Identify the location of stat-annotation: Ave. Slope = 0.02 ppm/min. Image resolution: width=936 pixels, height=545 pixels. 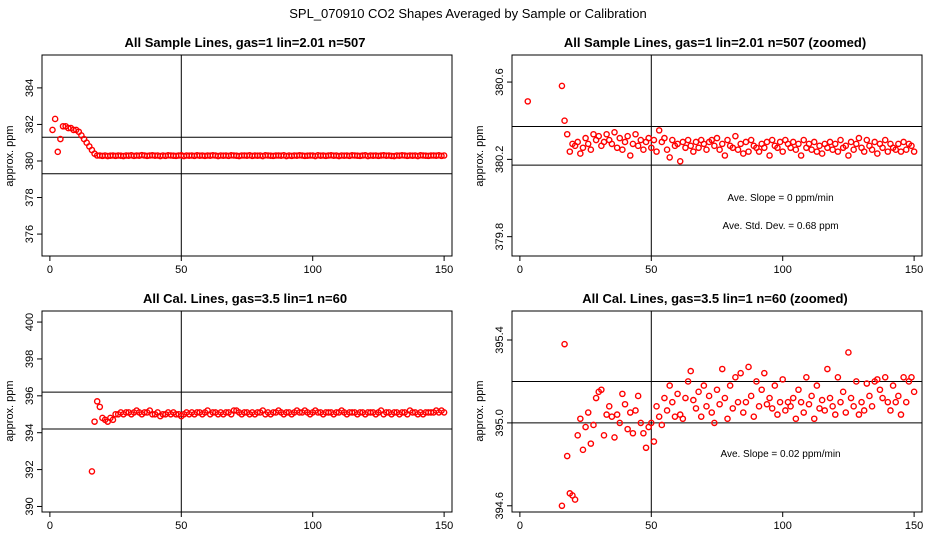
(780, 454).